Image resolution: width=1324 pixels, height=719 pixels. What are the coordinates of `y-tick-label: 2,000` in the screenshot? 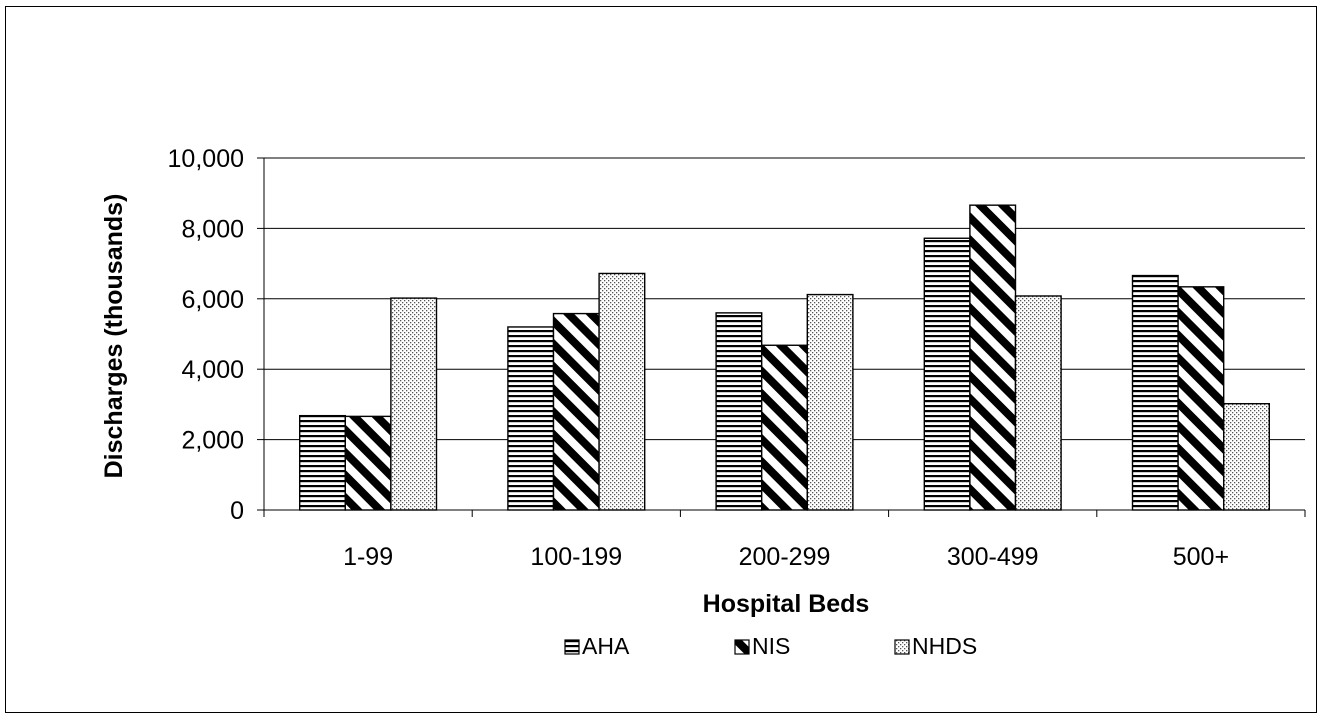 It's located at (212, 441).